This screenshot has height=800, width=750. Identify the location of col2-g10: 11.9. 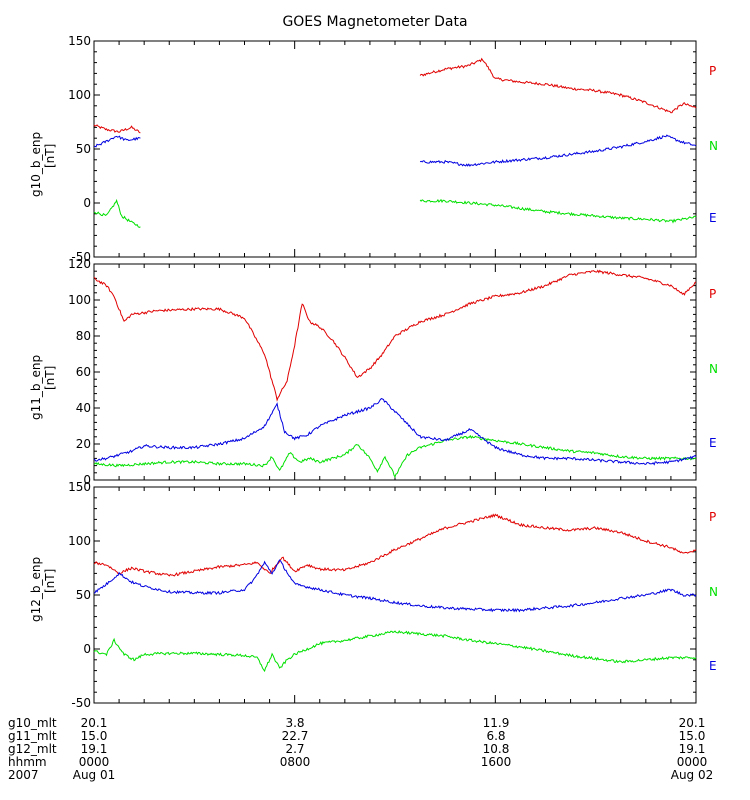
(496, 723).